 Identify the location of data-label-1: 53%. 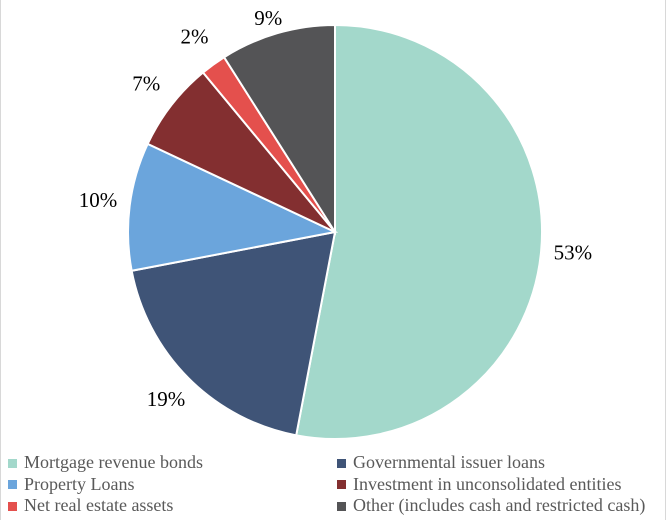
(573, 252).